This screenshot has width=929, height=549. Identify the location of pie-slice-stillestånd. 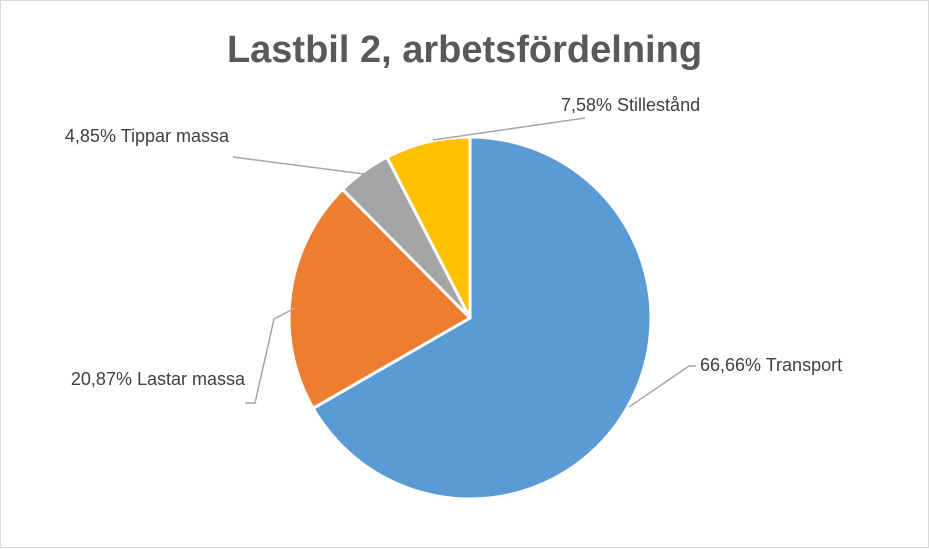
(428, 227).